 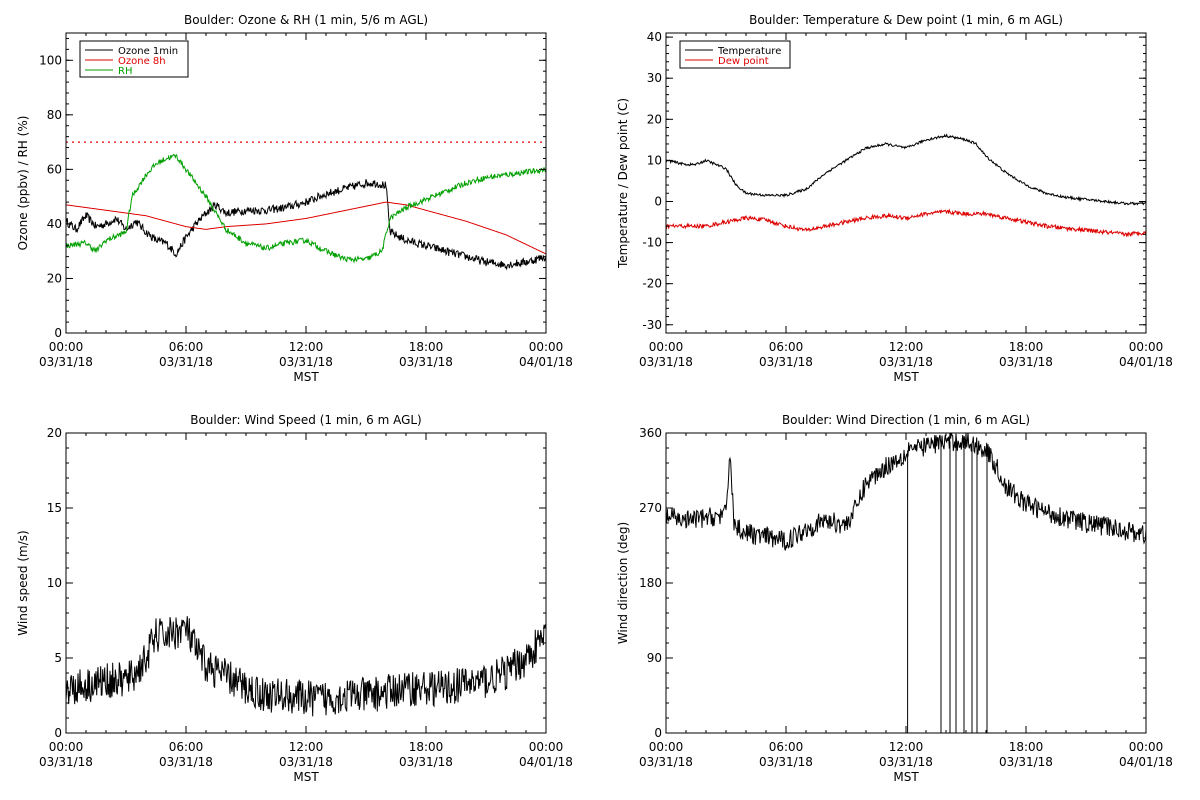 I want to click on legend-label: Ozone 8h, so click(x=142, y=61).